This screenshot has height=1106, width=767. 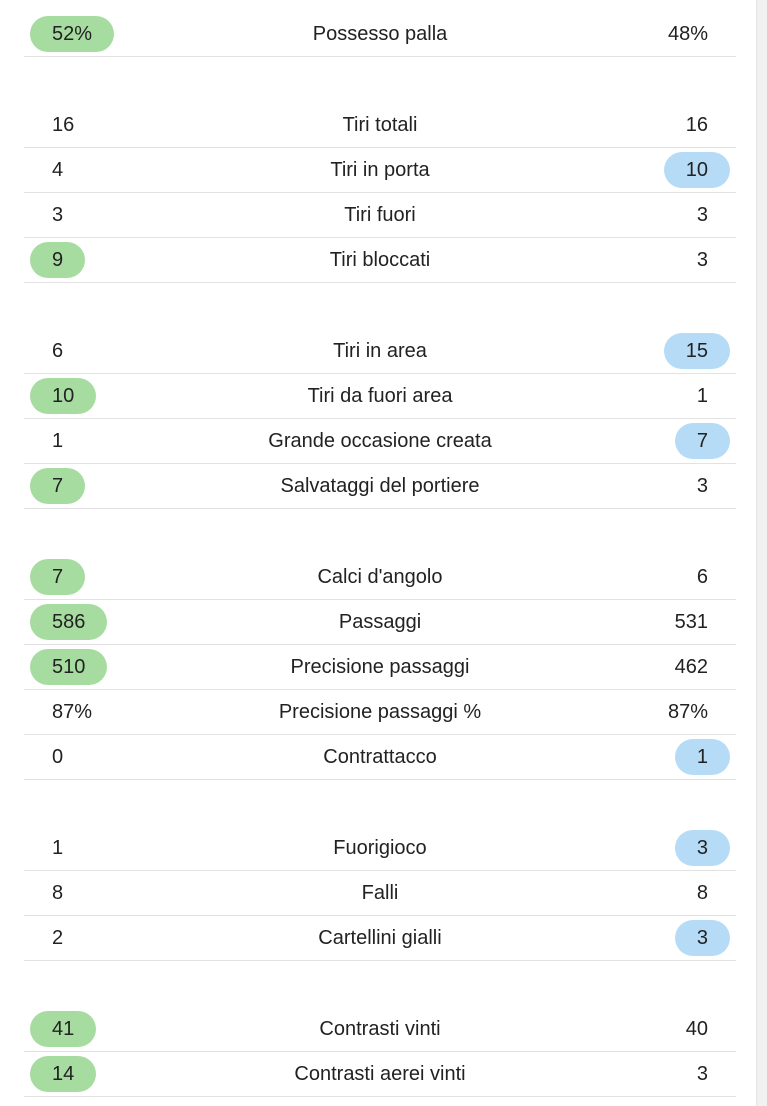 I want to click on stat-row: 1 Fuorigioco 3, so click(x=380, y=848).